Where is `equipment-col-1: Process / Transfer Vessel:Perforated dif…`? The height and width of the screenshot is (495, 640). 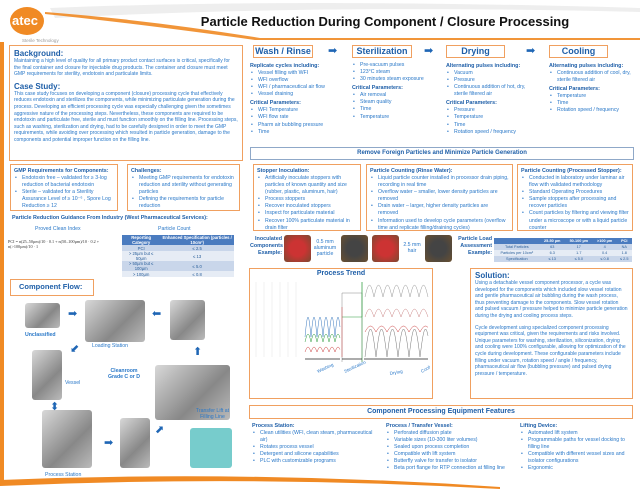 equipment-col-1: Process / Transfer Vessel:Perforated dif… is located at coordinates (450, 447).